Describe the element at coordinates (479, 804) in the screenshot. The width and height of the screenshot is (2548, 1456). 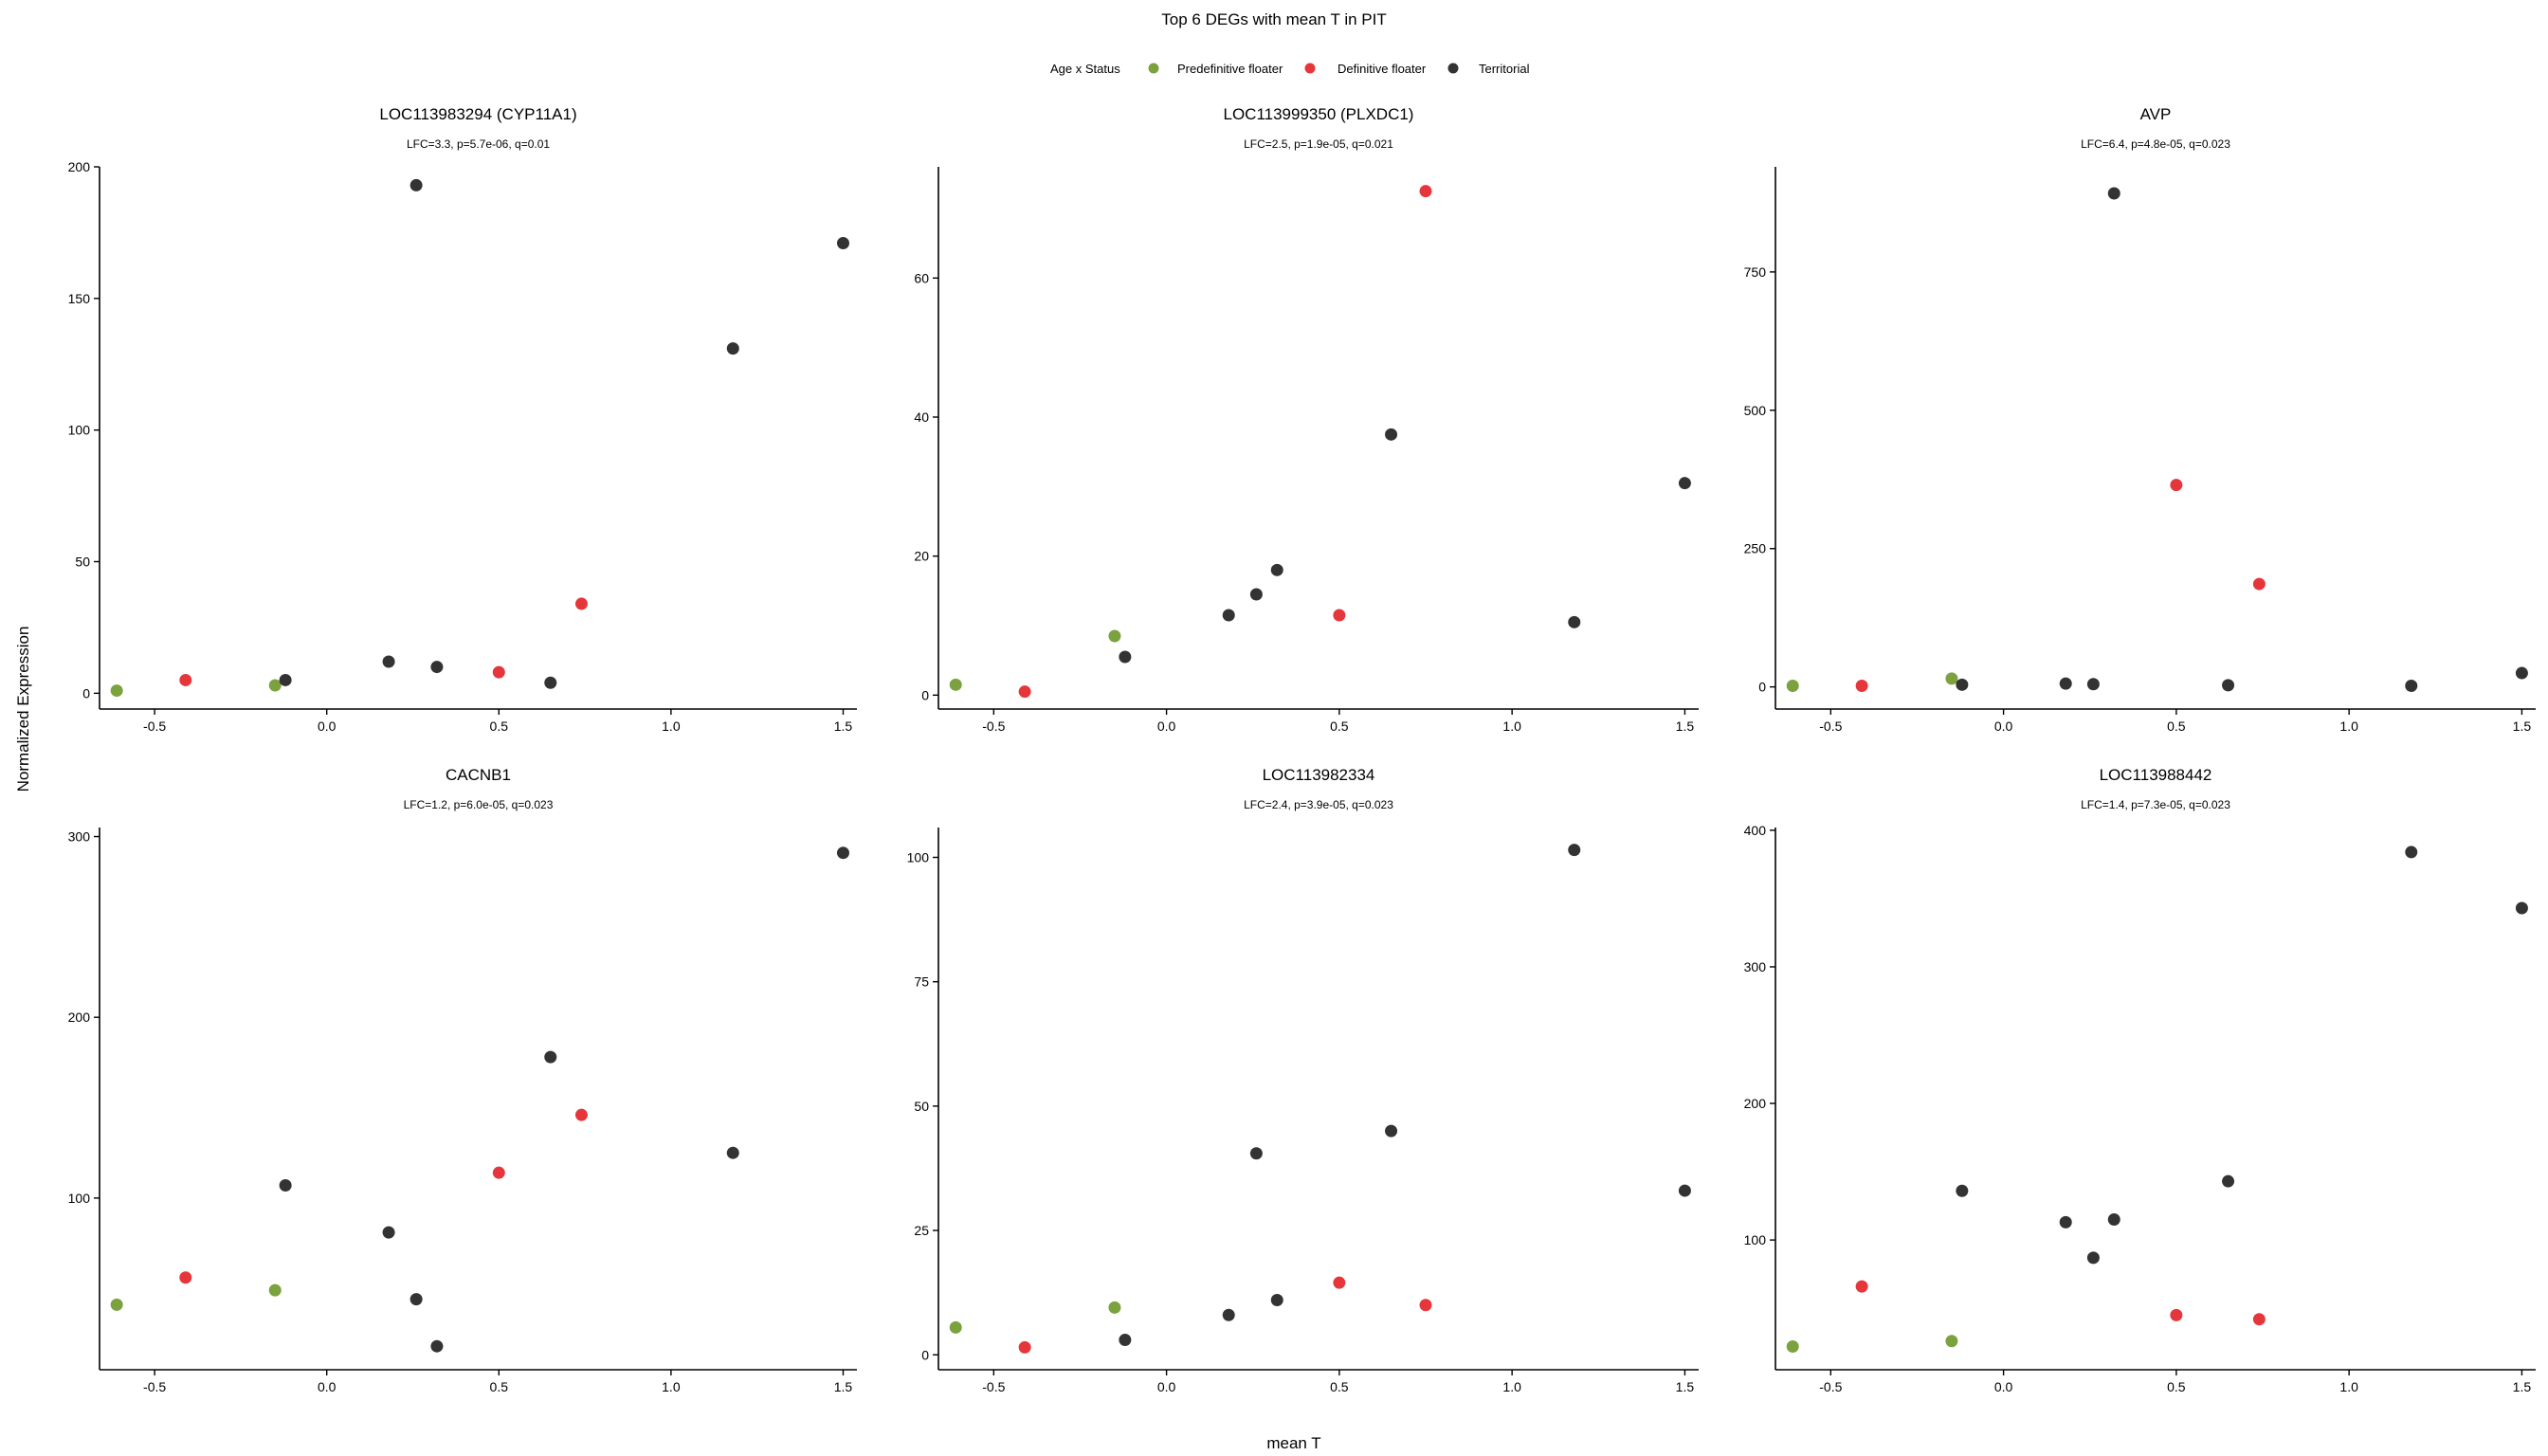
I see `panel-subtitle: LFC=1.2, p=6.0e-05, q=0.023` at that location.